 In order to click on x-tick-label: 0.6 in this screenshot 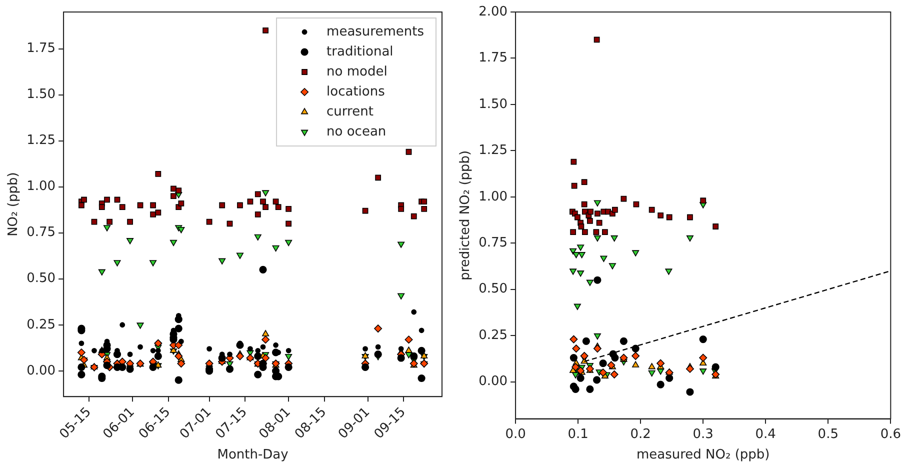, I will do `click(891, 434)`.